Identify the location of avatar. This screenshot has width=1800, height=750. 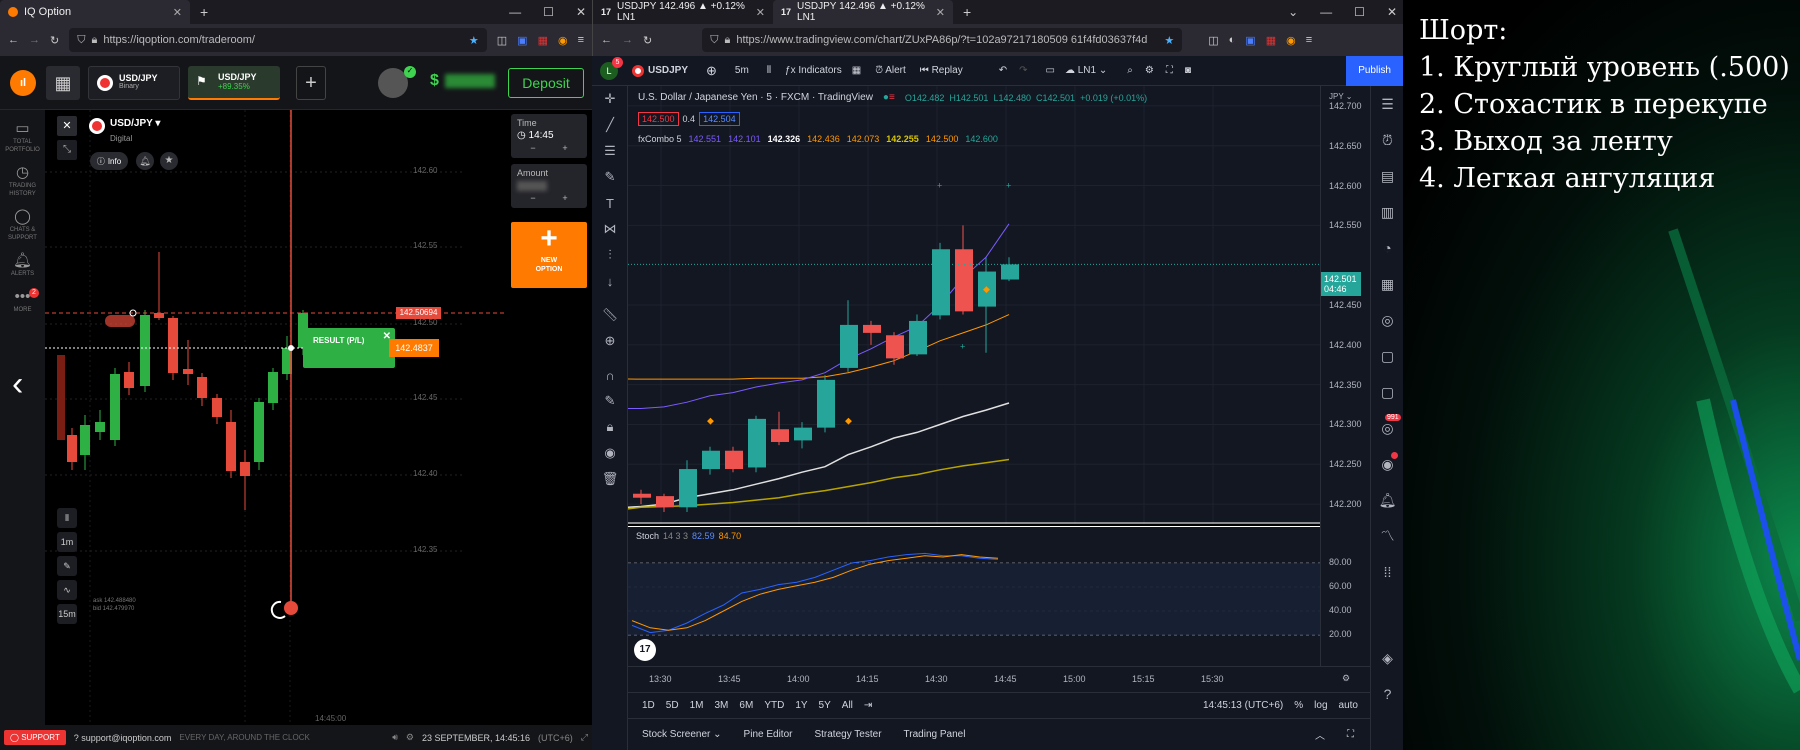
(393, 83).